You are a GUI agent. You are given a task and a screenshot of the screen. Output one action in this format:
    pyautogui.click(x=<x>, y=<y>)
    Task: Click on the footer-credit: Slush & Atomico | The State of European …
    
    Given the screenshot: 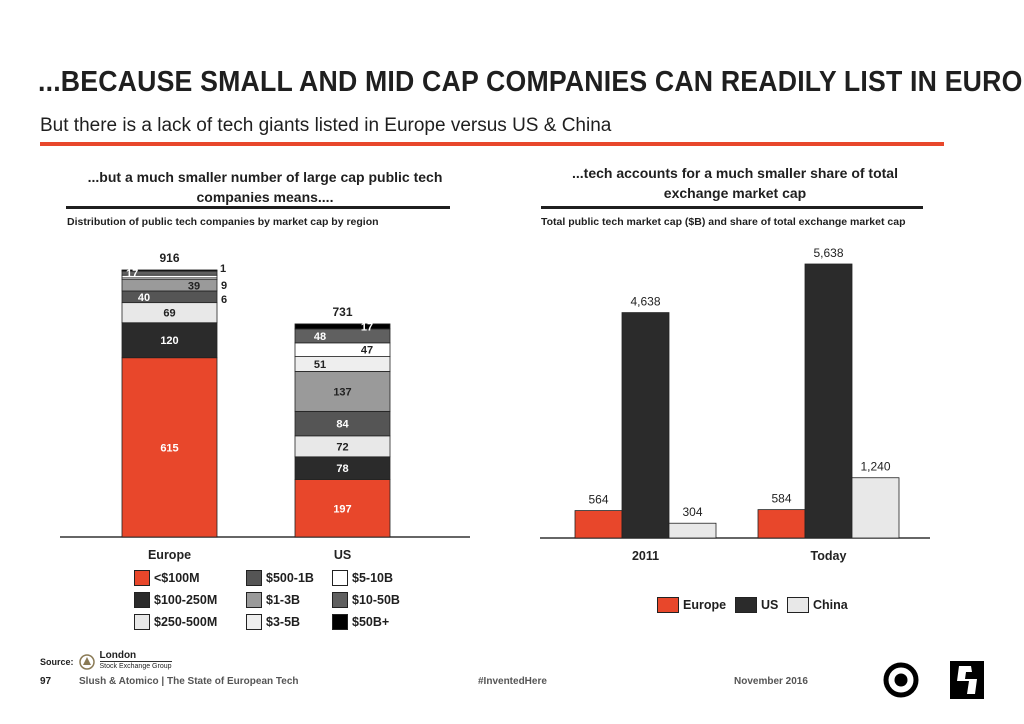 What is the action you would take?
    pyautogui.click(x=189, y=681)
    